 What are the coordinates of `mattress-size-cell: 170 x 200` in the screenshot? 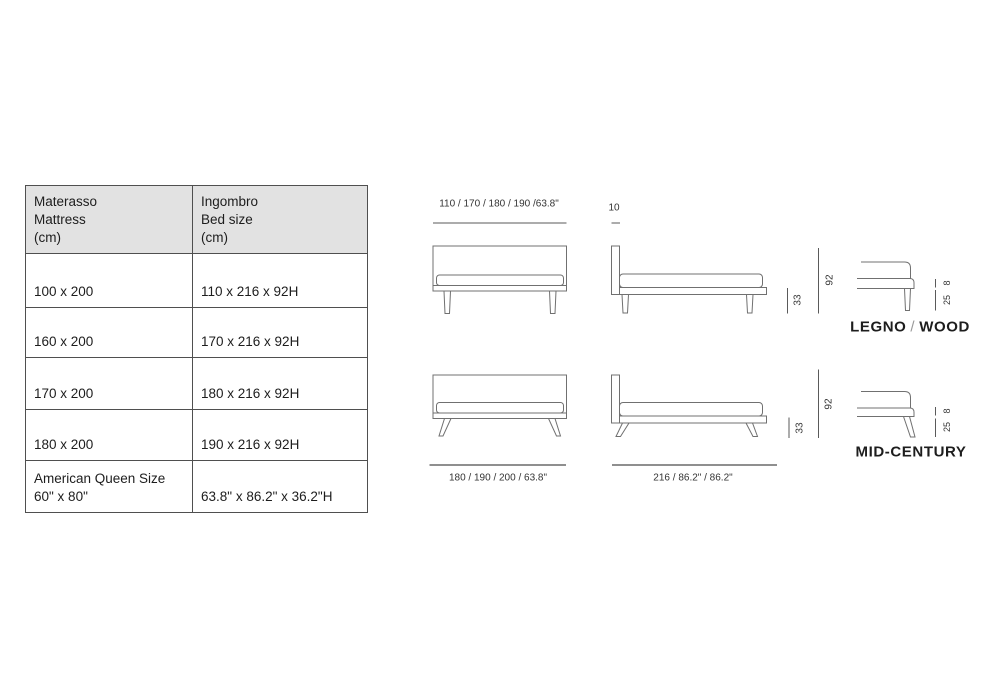 It's located at (109, 384).